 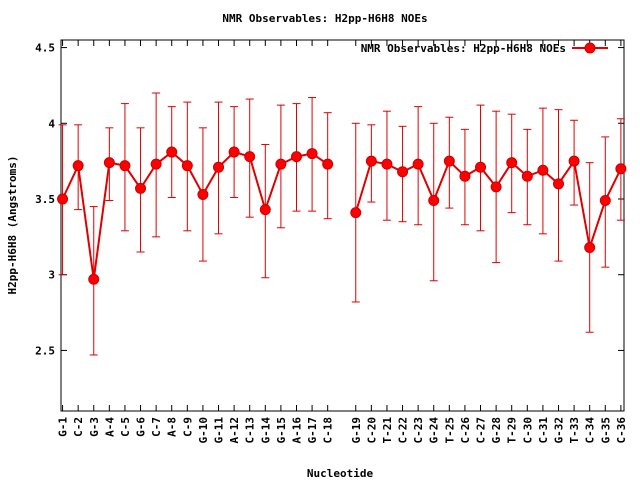 What do you see at coordinates (463, 48) in the screenshot?
I see `legend-label: NMR Observables: H2pp-H6H8 NOEs` at bounding box center [463, 48].